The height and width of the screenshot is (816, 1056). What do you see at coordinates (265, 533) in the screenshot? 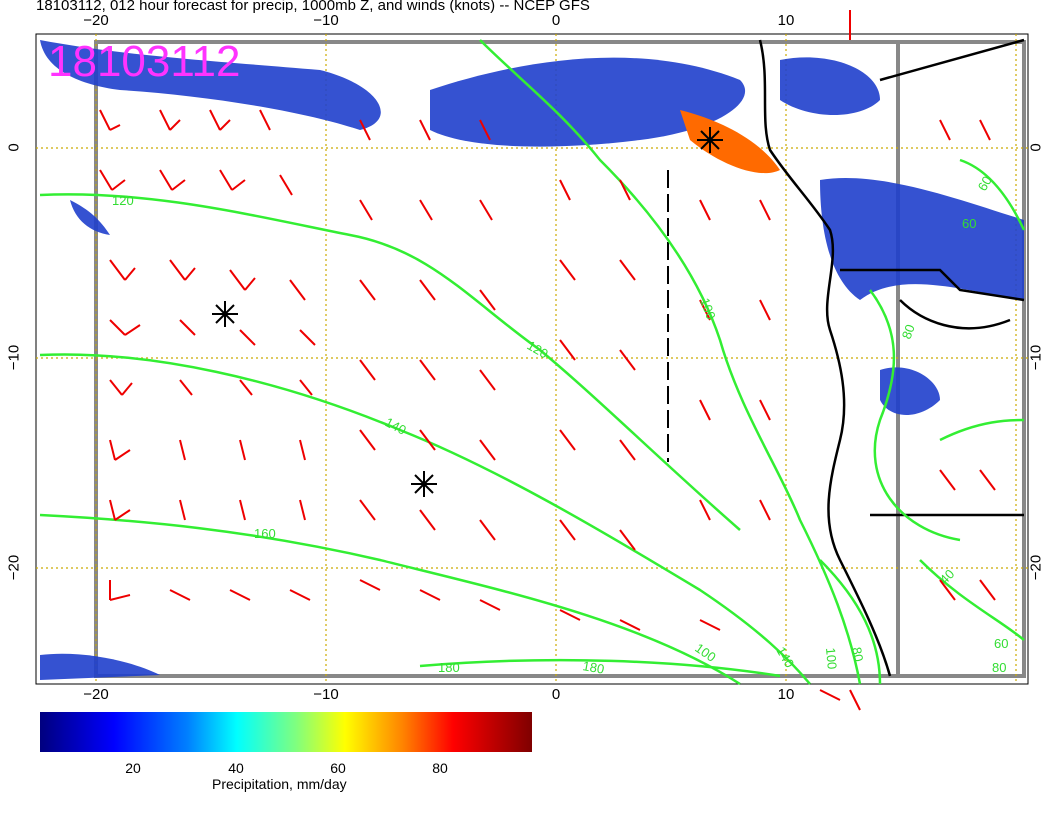
I see `contour-label: 160` at bounding box center [265, 533].